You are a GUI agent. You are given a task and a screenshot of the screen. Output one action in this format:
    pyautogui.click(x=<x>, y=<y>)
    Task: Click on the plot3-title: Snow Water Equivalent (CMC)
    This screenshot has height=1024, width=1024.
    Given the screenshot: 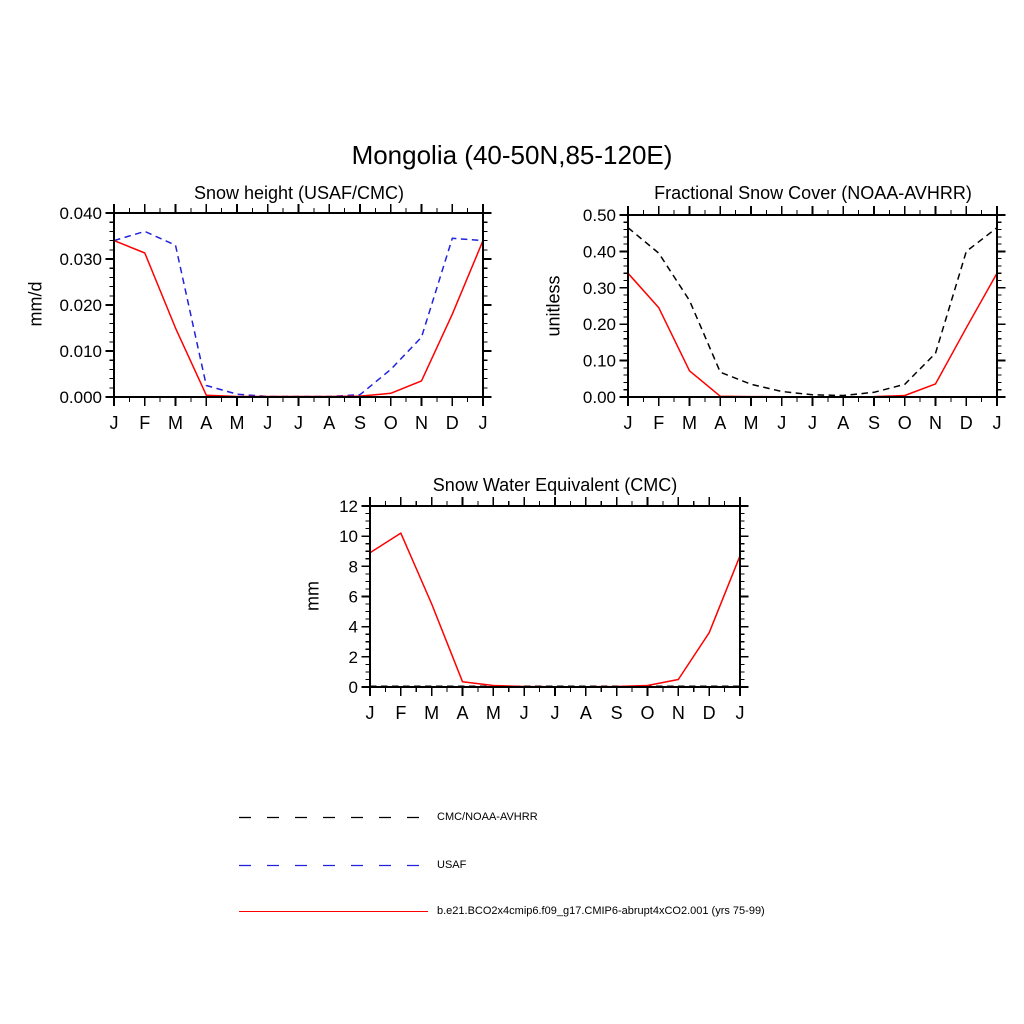 What is the action you would take?
    pyautogui.click(x=555, y=485)
    